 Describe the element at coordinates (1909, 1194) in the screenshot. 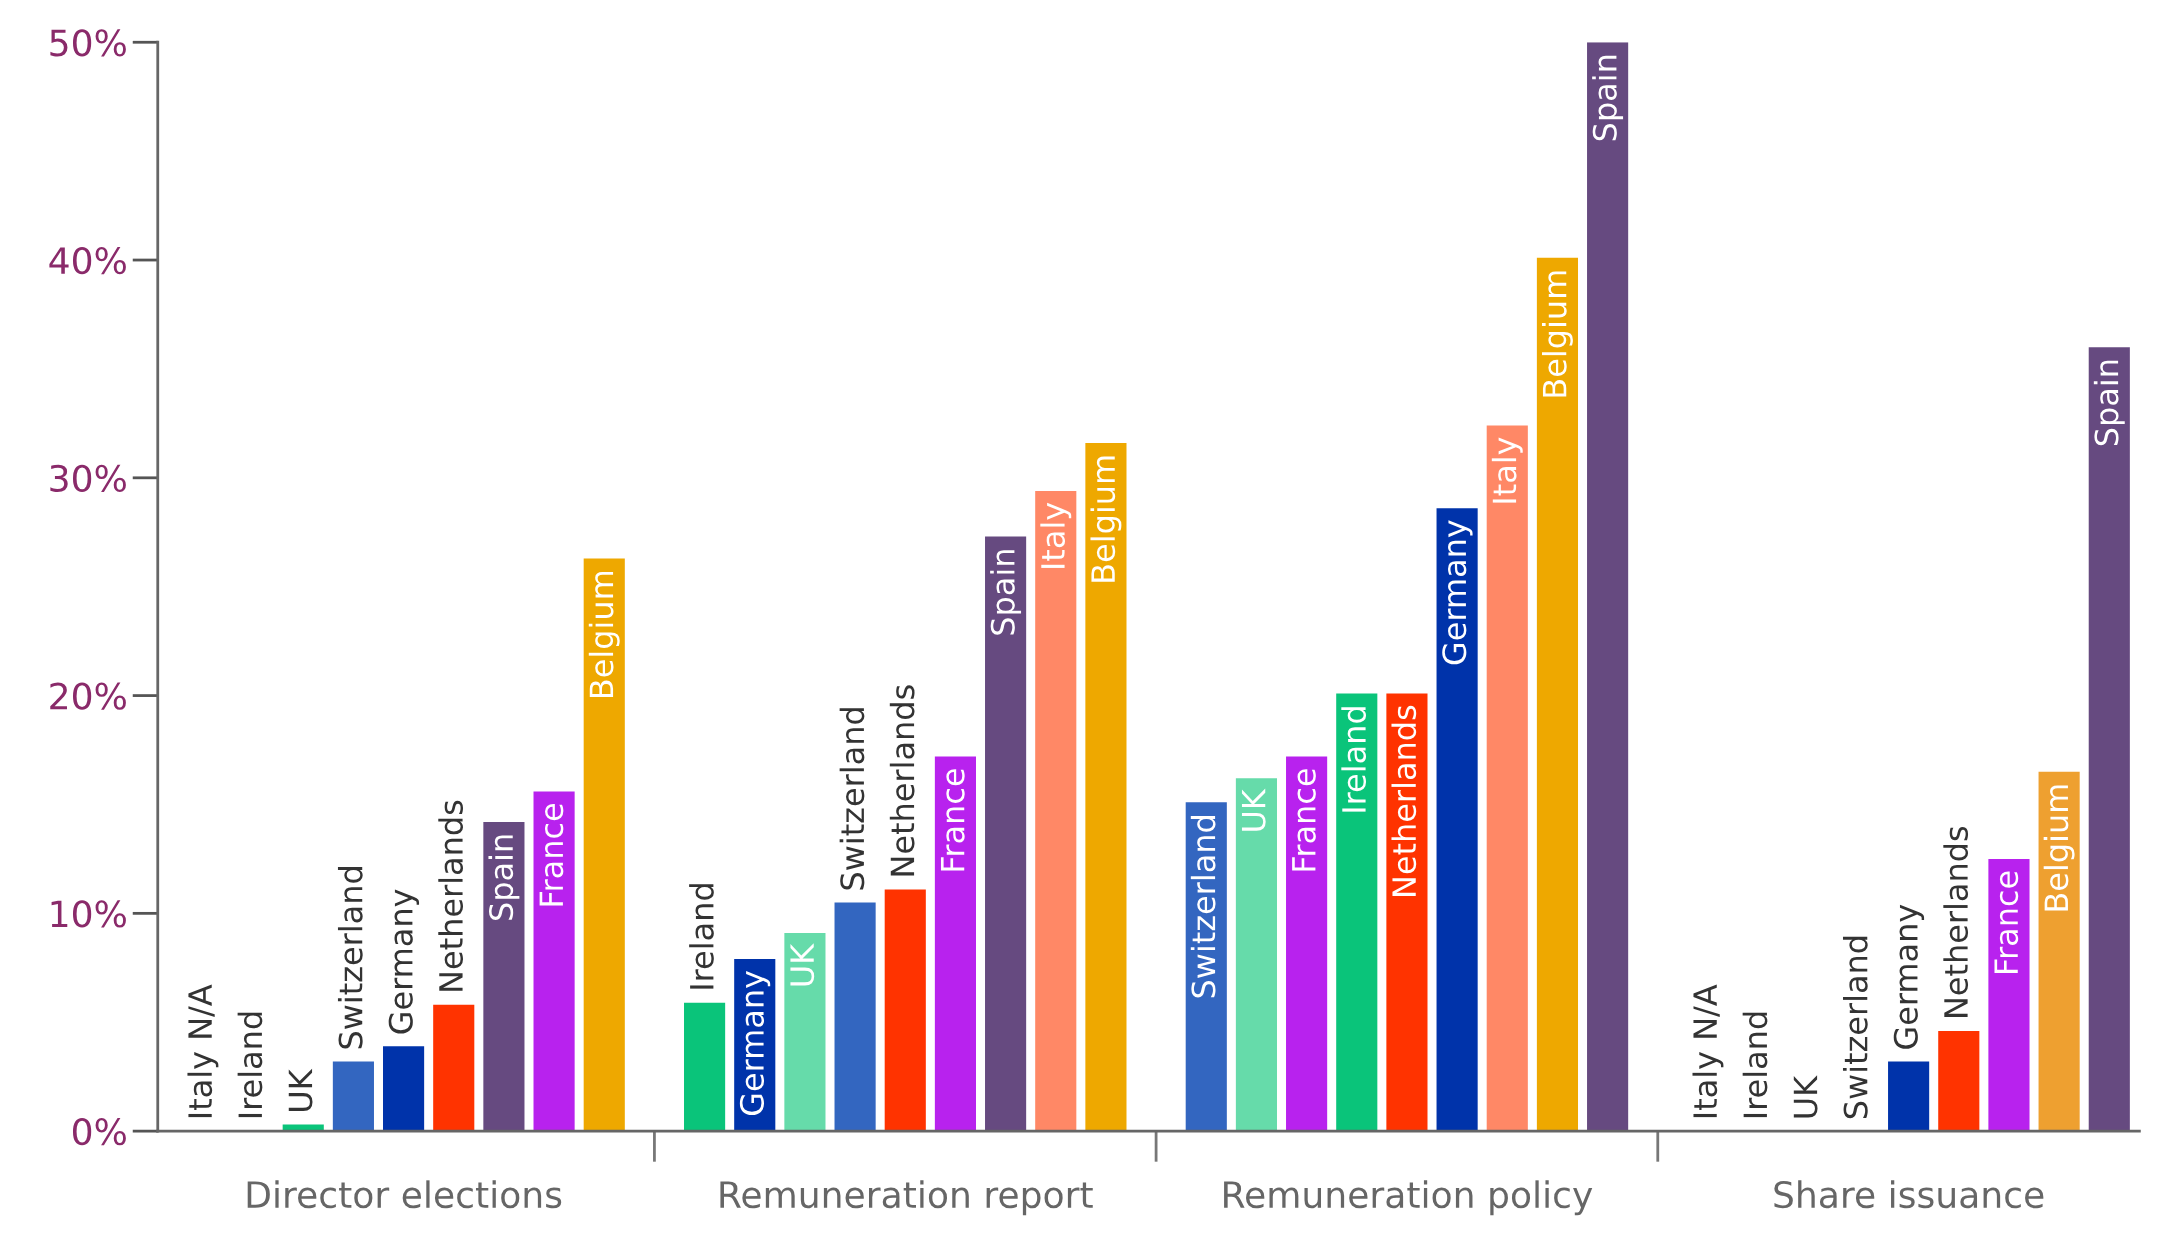

I see `text: Share issuance` at that location.